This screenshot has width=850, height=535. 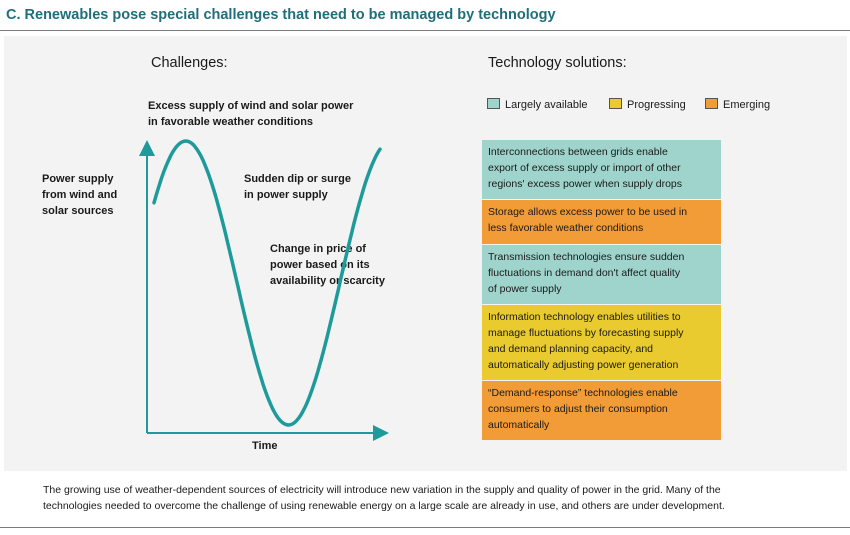 What do you see at coordinates (425, 527) in the screenshot?
I see `bottom-rule` at bounding box center [425, 527].